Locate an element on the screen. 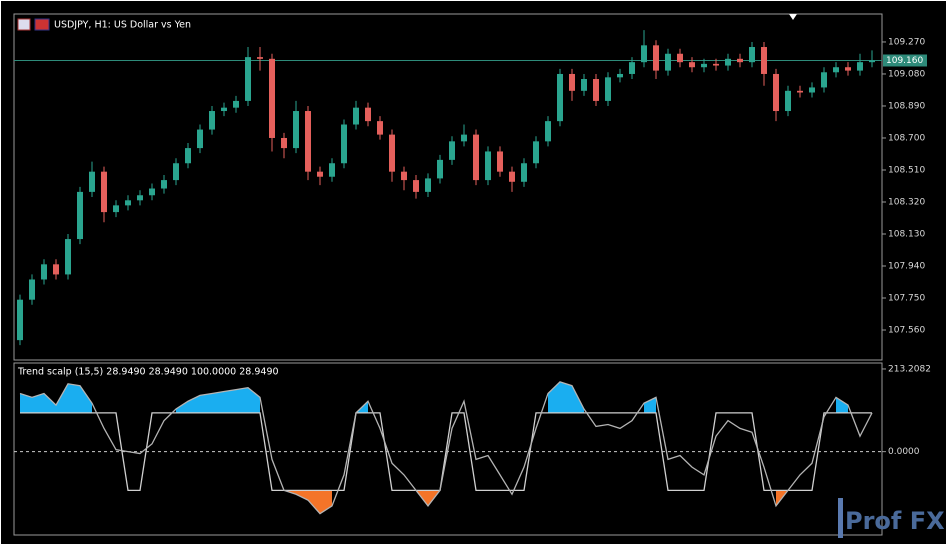 The height and width of the screenshot is (545, 947). watermark: Prof FX is located at coordinates (895, 521).